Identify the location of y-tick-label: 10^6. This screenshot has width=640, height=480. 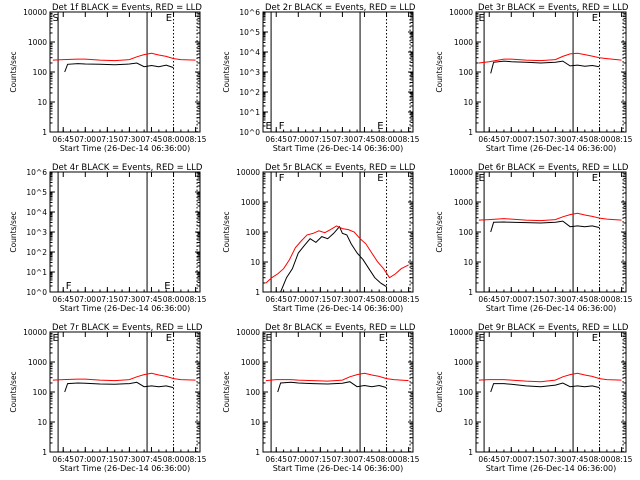
(36, 172).